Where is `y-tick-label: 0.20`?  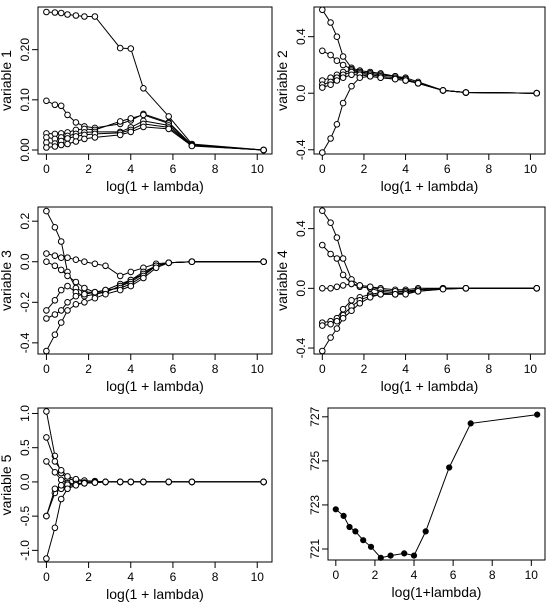
y-tick-label: 0.20 is located at coordinates (25, 50).